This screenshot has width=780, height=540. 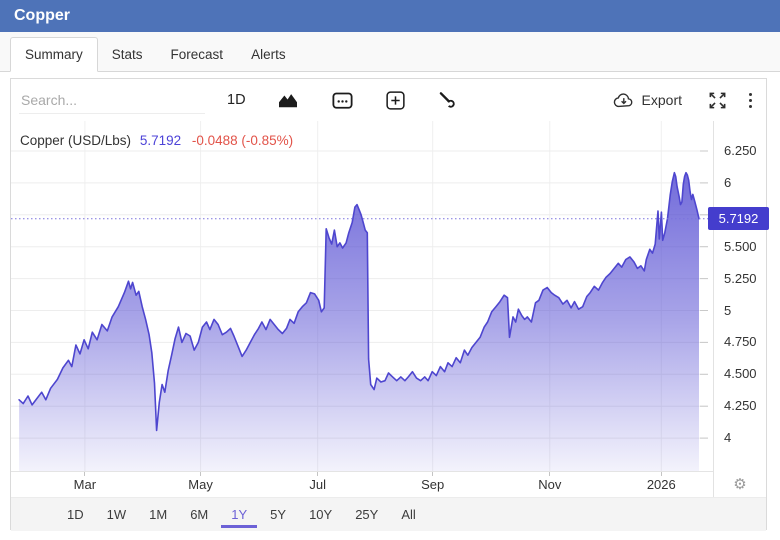 I want to click on x-axis-label-jul: Jul, so click(x=317, y=484).